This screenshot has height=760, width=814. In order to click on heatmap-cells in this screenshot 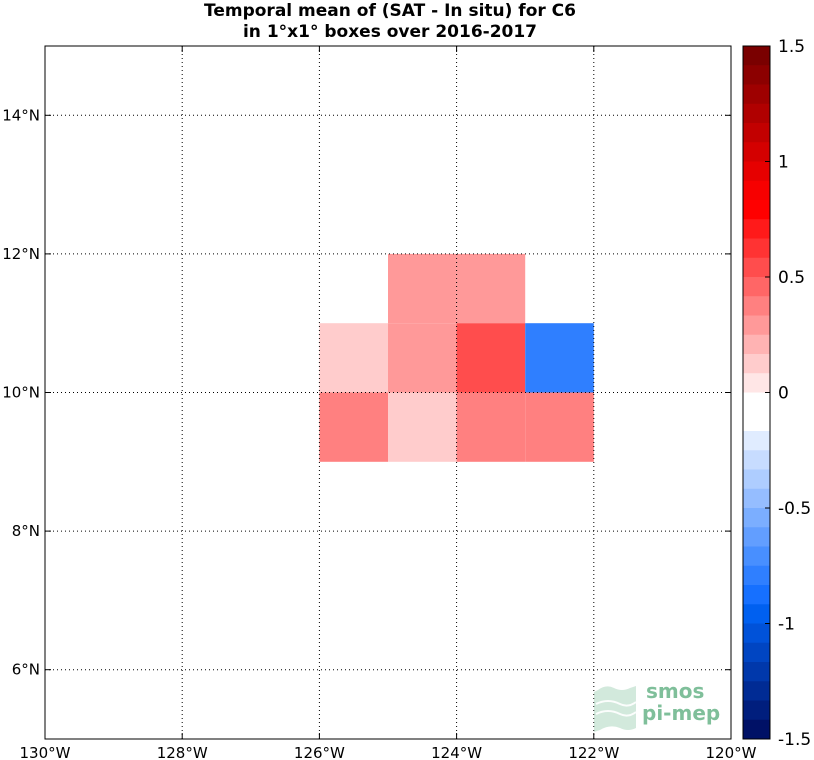, I will do `click(456, 357)`.